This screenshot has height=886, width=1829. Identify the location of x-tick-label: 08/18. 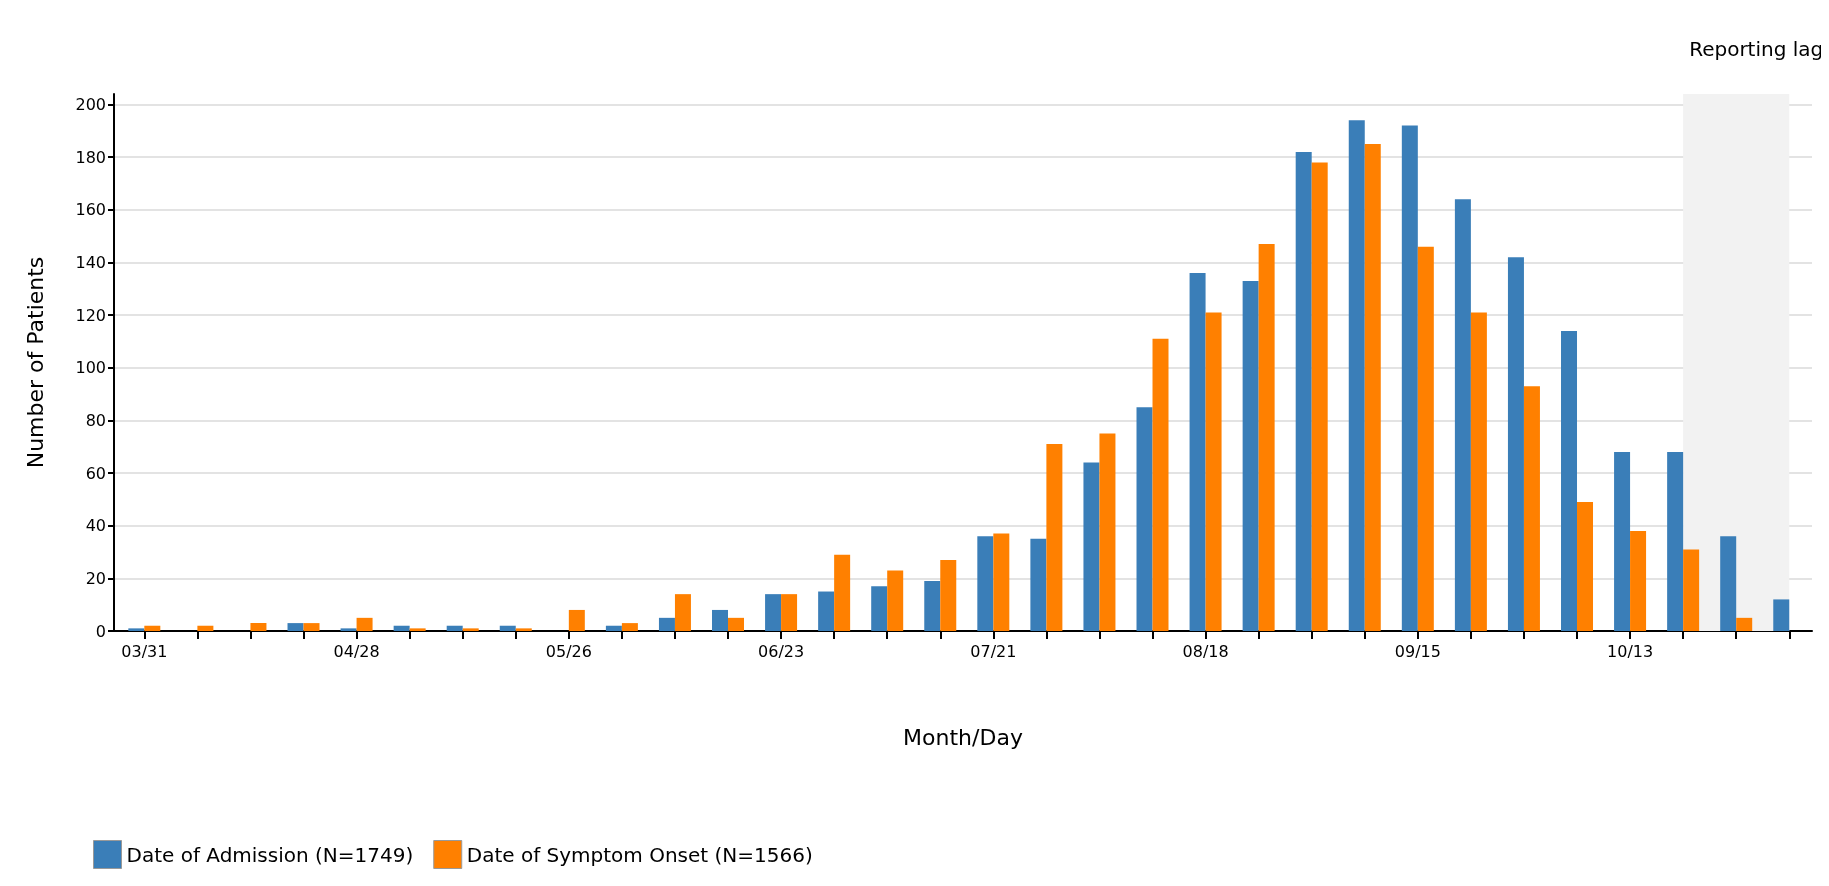
(1205, 651).